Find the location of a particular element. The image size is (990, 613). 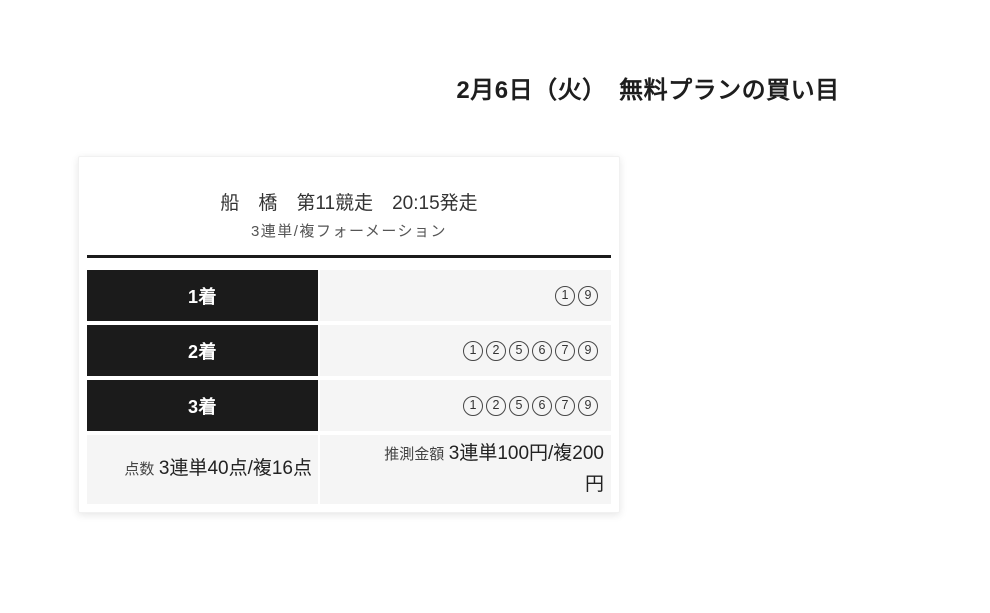

points-cell: 点数 3連単40点/複16点 is located at coordinates (202, 469).